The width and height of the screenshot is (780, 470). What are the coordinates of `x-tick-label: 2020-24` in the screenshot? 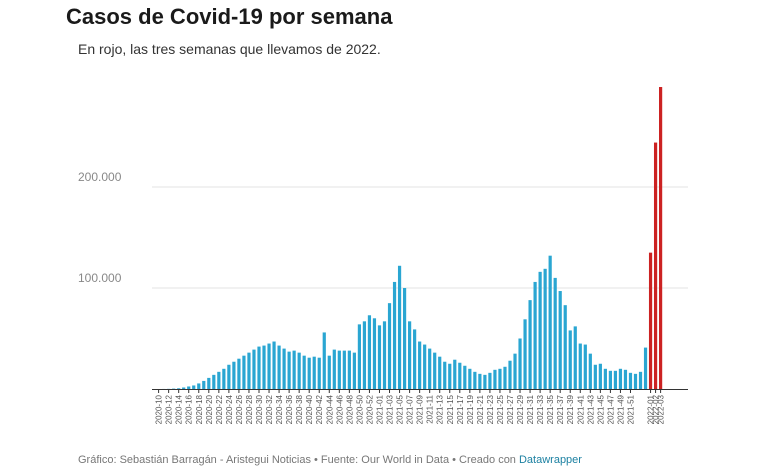 It's located at (229, 409).